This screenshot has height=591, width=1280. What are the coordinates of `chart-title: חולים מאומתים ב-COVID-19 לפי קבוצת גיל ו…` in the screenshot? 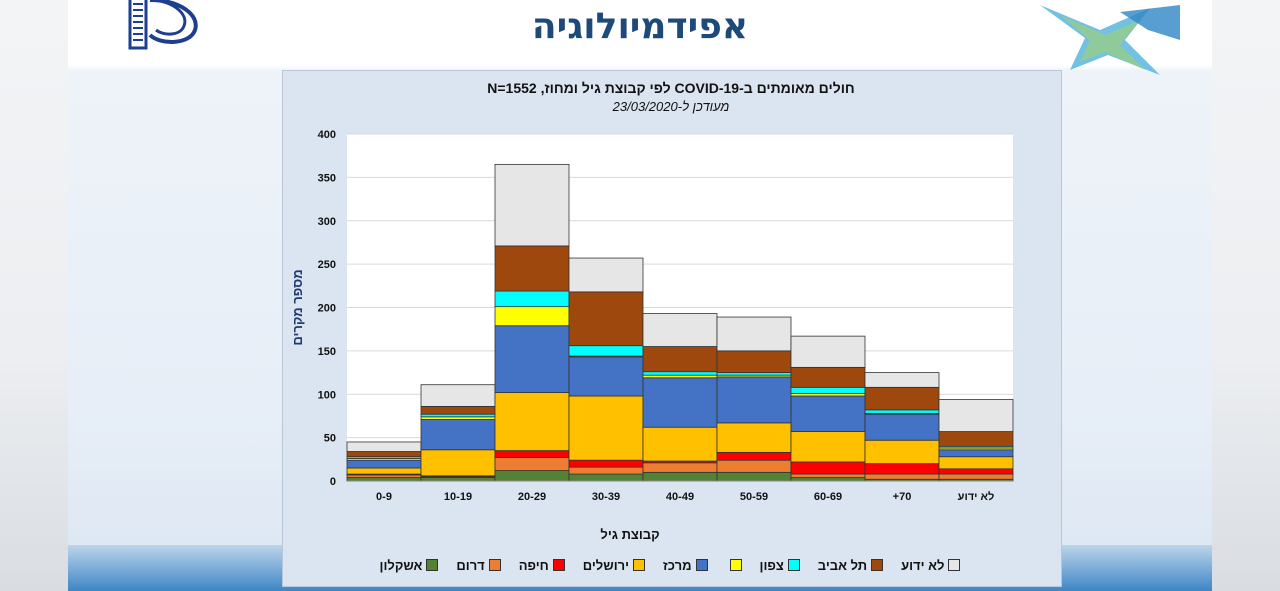 It's located at (671, 88).